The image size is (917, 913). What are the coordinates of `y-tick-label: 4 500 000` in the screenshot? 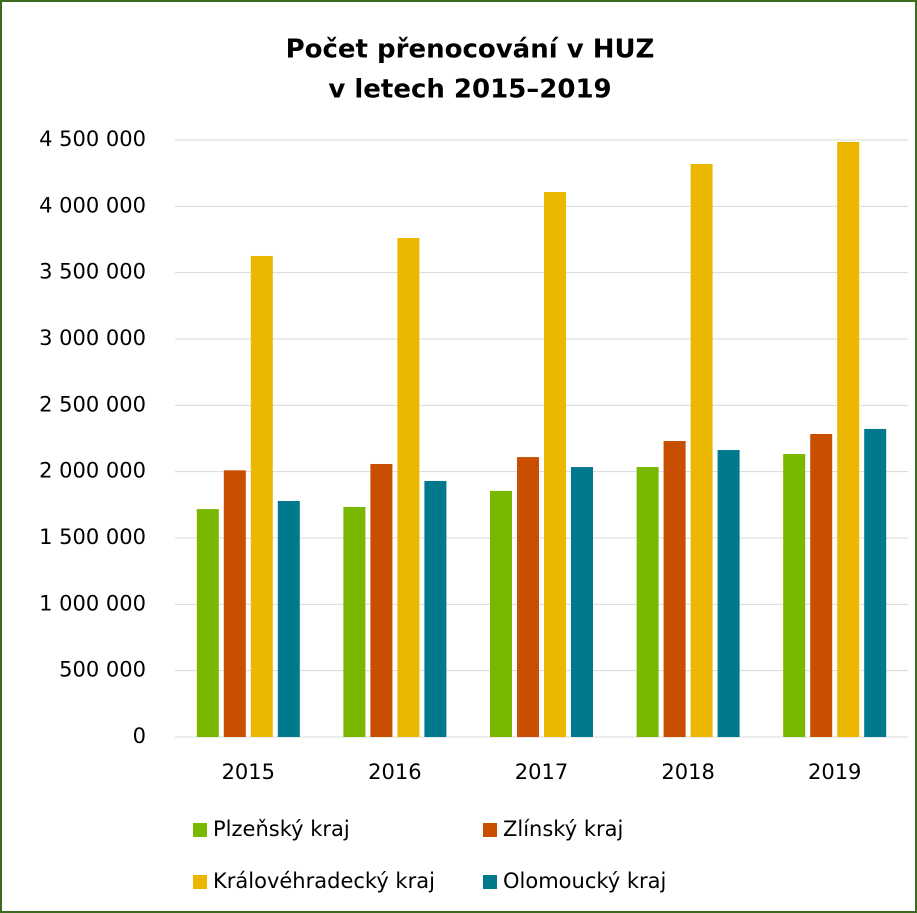 It's located at (92, 139).